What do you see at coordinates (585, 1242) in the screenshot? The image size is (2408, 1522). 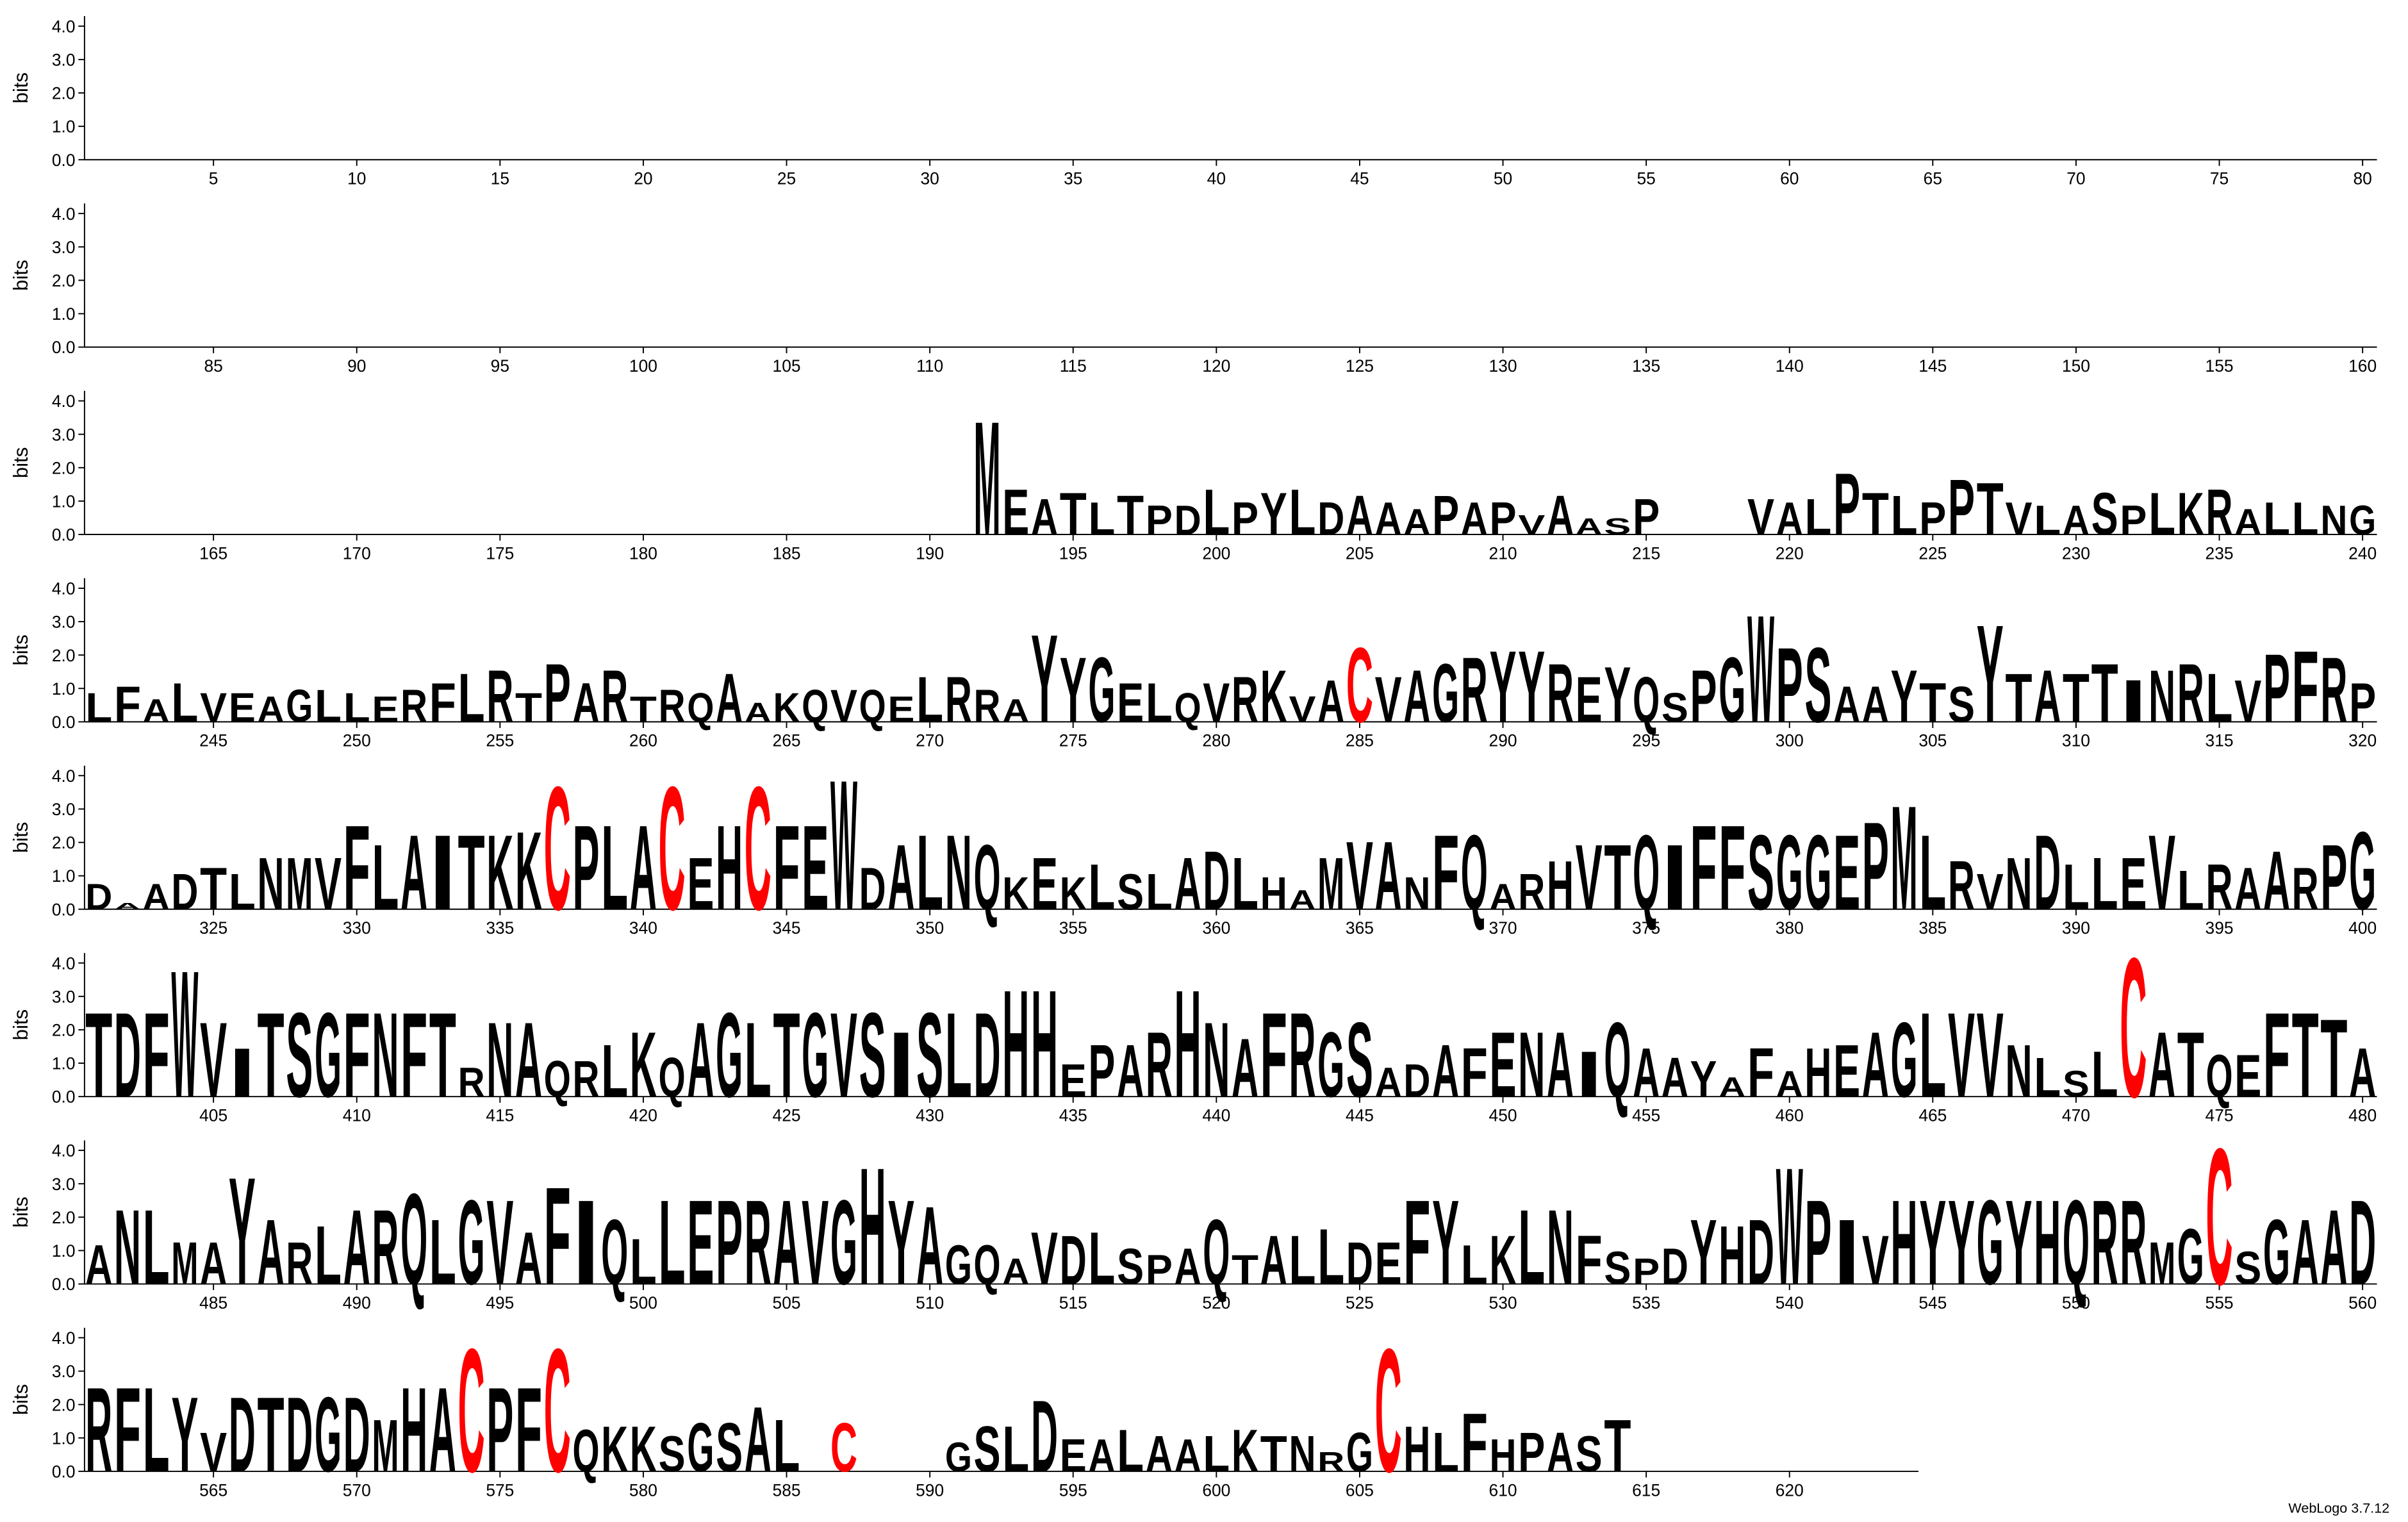 I see `logo-letter: I` at bounding box center [585, 1242].